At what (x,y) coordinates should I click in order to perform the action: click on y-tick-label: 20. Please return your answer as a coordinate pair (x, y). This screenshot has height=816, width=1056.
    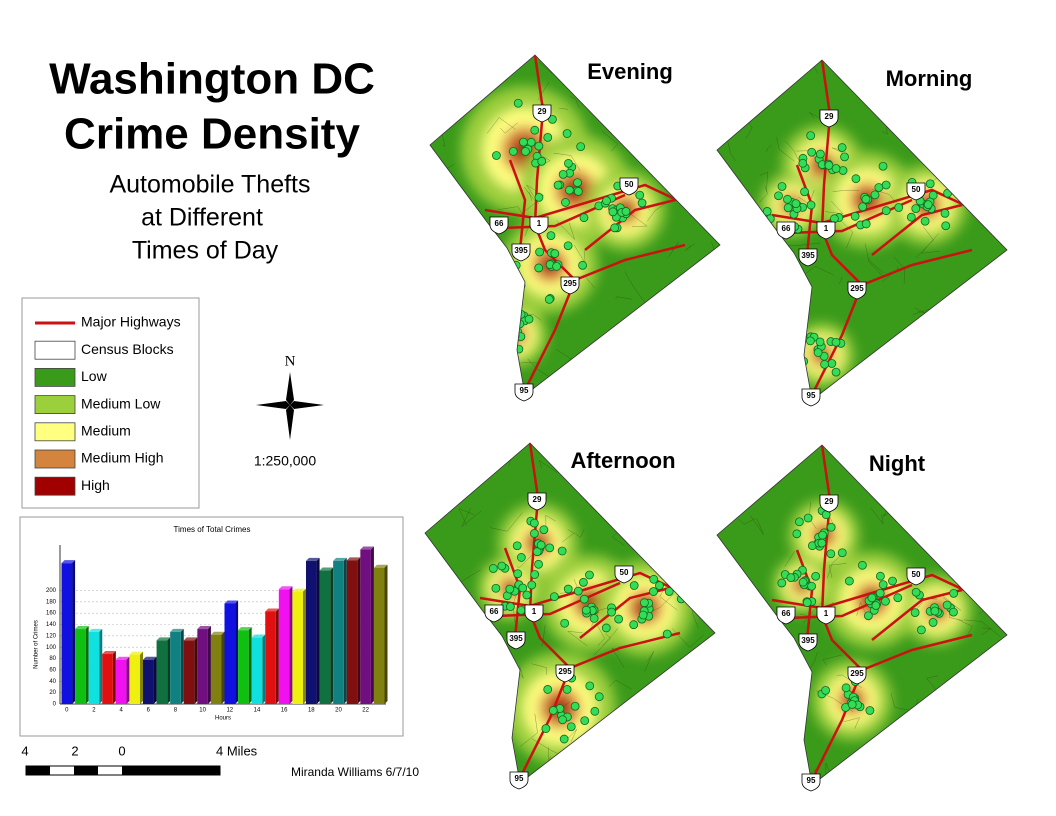
    Looking at the image, I should click on (52, 693).